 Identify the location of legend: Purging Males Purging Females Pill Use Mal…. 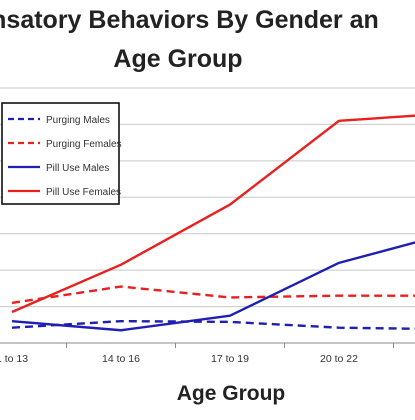
(62, 153).